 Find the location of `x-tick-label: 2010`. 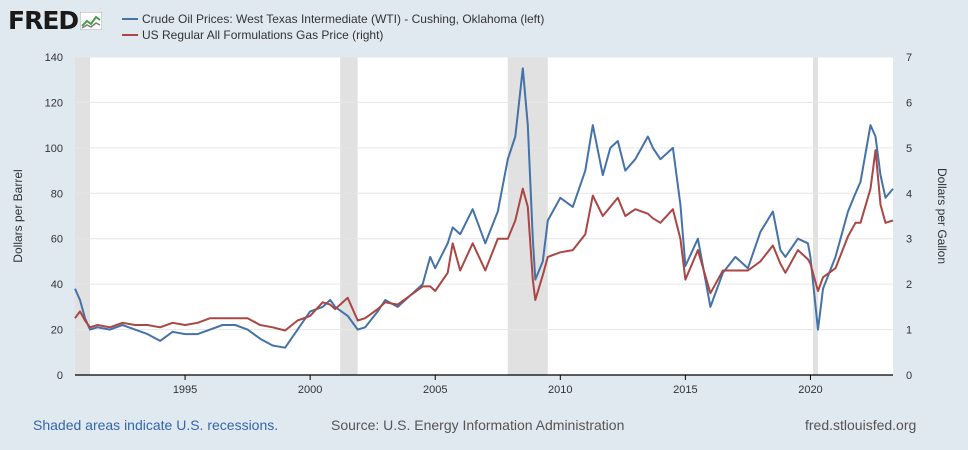

x-tick-label: 2010 is located at coordinates (560, 390).